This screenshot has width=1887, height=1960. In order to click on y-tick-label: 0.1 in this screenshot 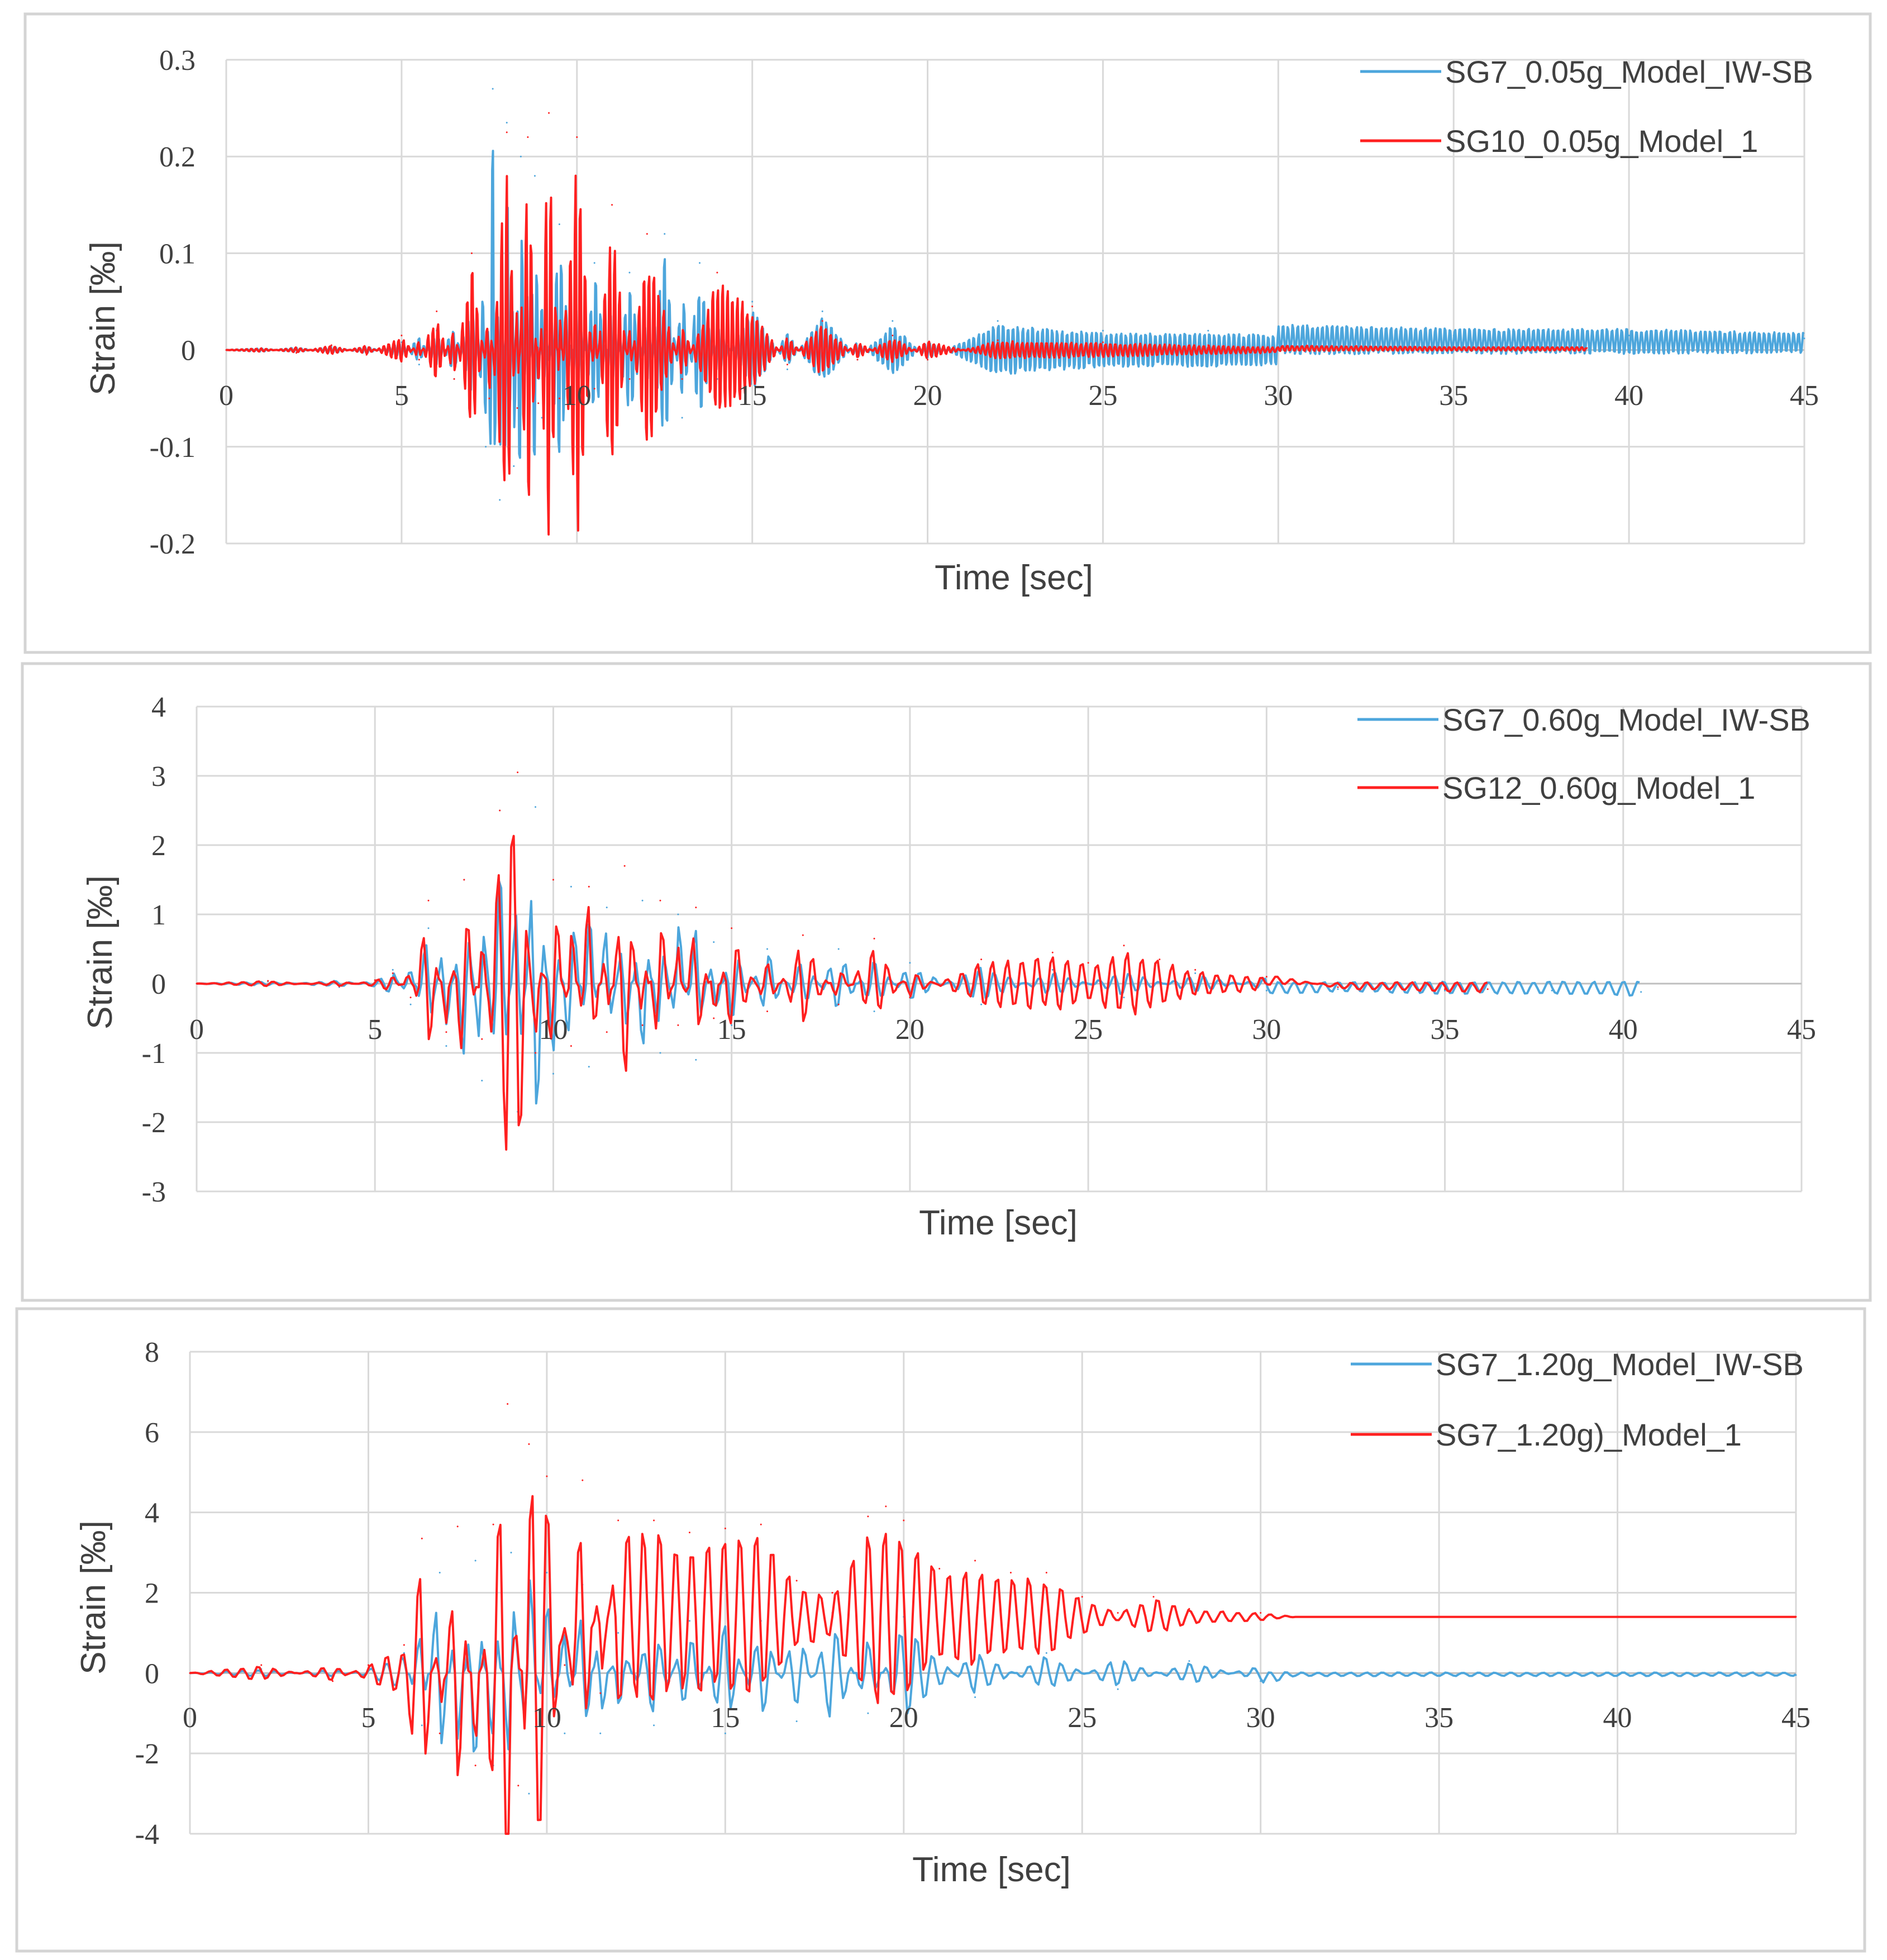, I will do `click(178, 254)`.